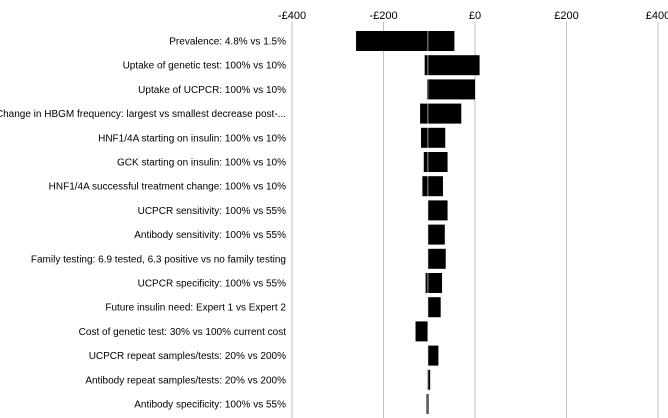  Describe the element at coordinates (383, 16) in the screenshot. I see `x-tick-label: -£200` at that location.